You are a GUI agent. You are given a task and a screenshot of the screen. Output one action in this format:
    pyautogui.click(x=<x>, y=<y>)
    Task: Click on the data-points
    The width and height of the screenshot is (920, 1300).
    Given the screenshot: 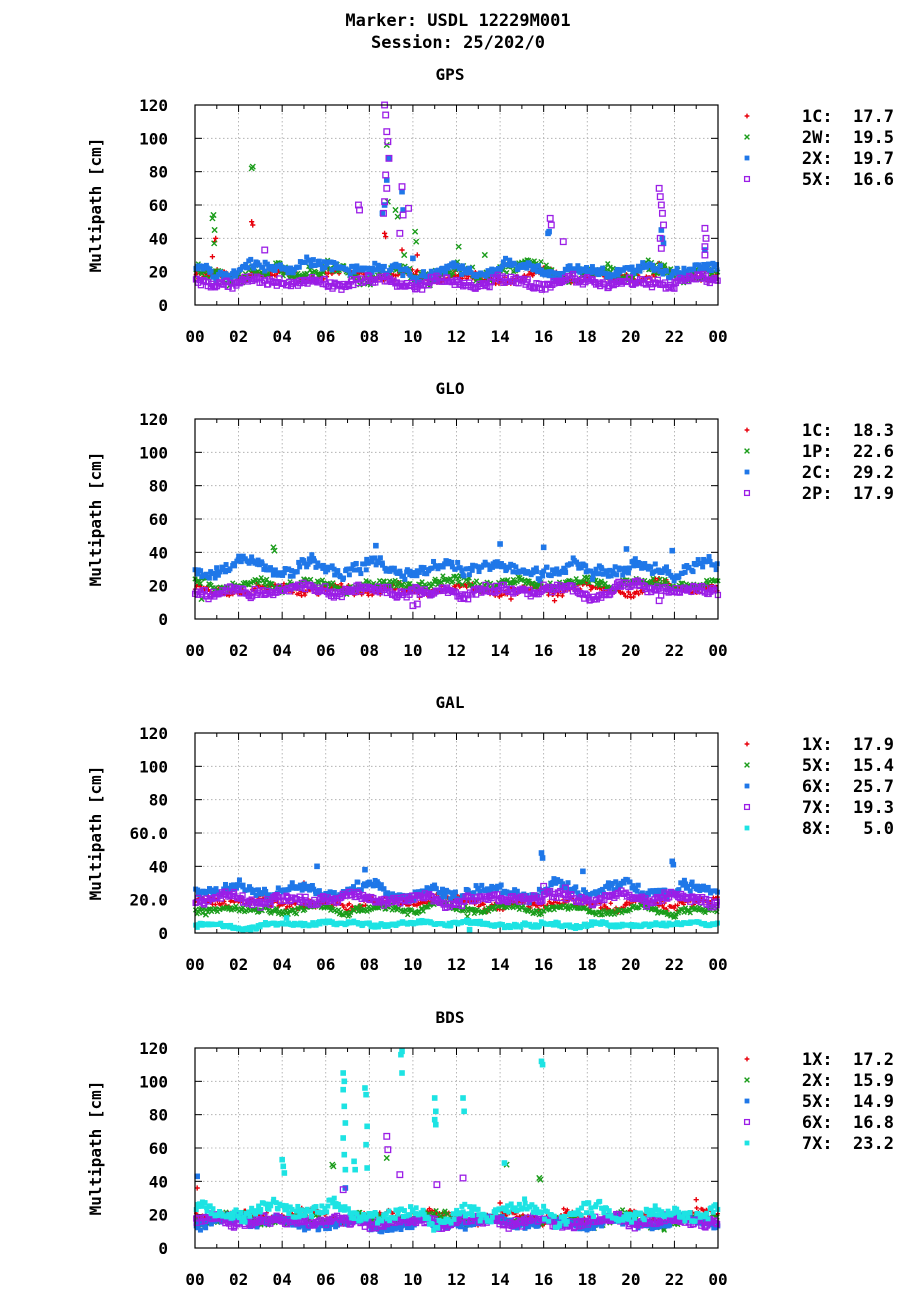 What is the action you would take?
    pyautogui.click(x=456, y=891)
    